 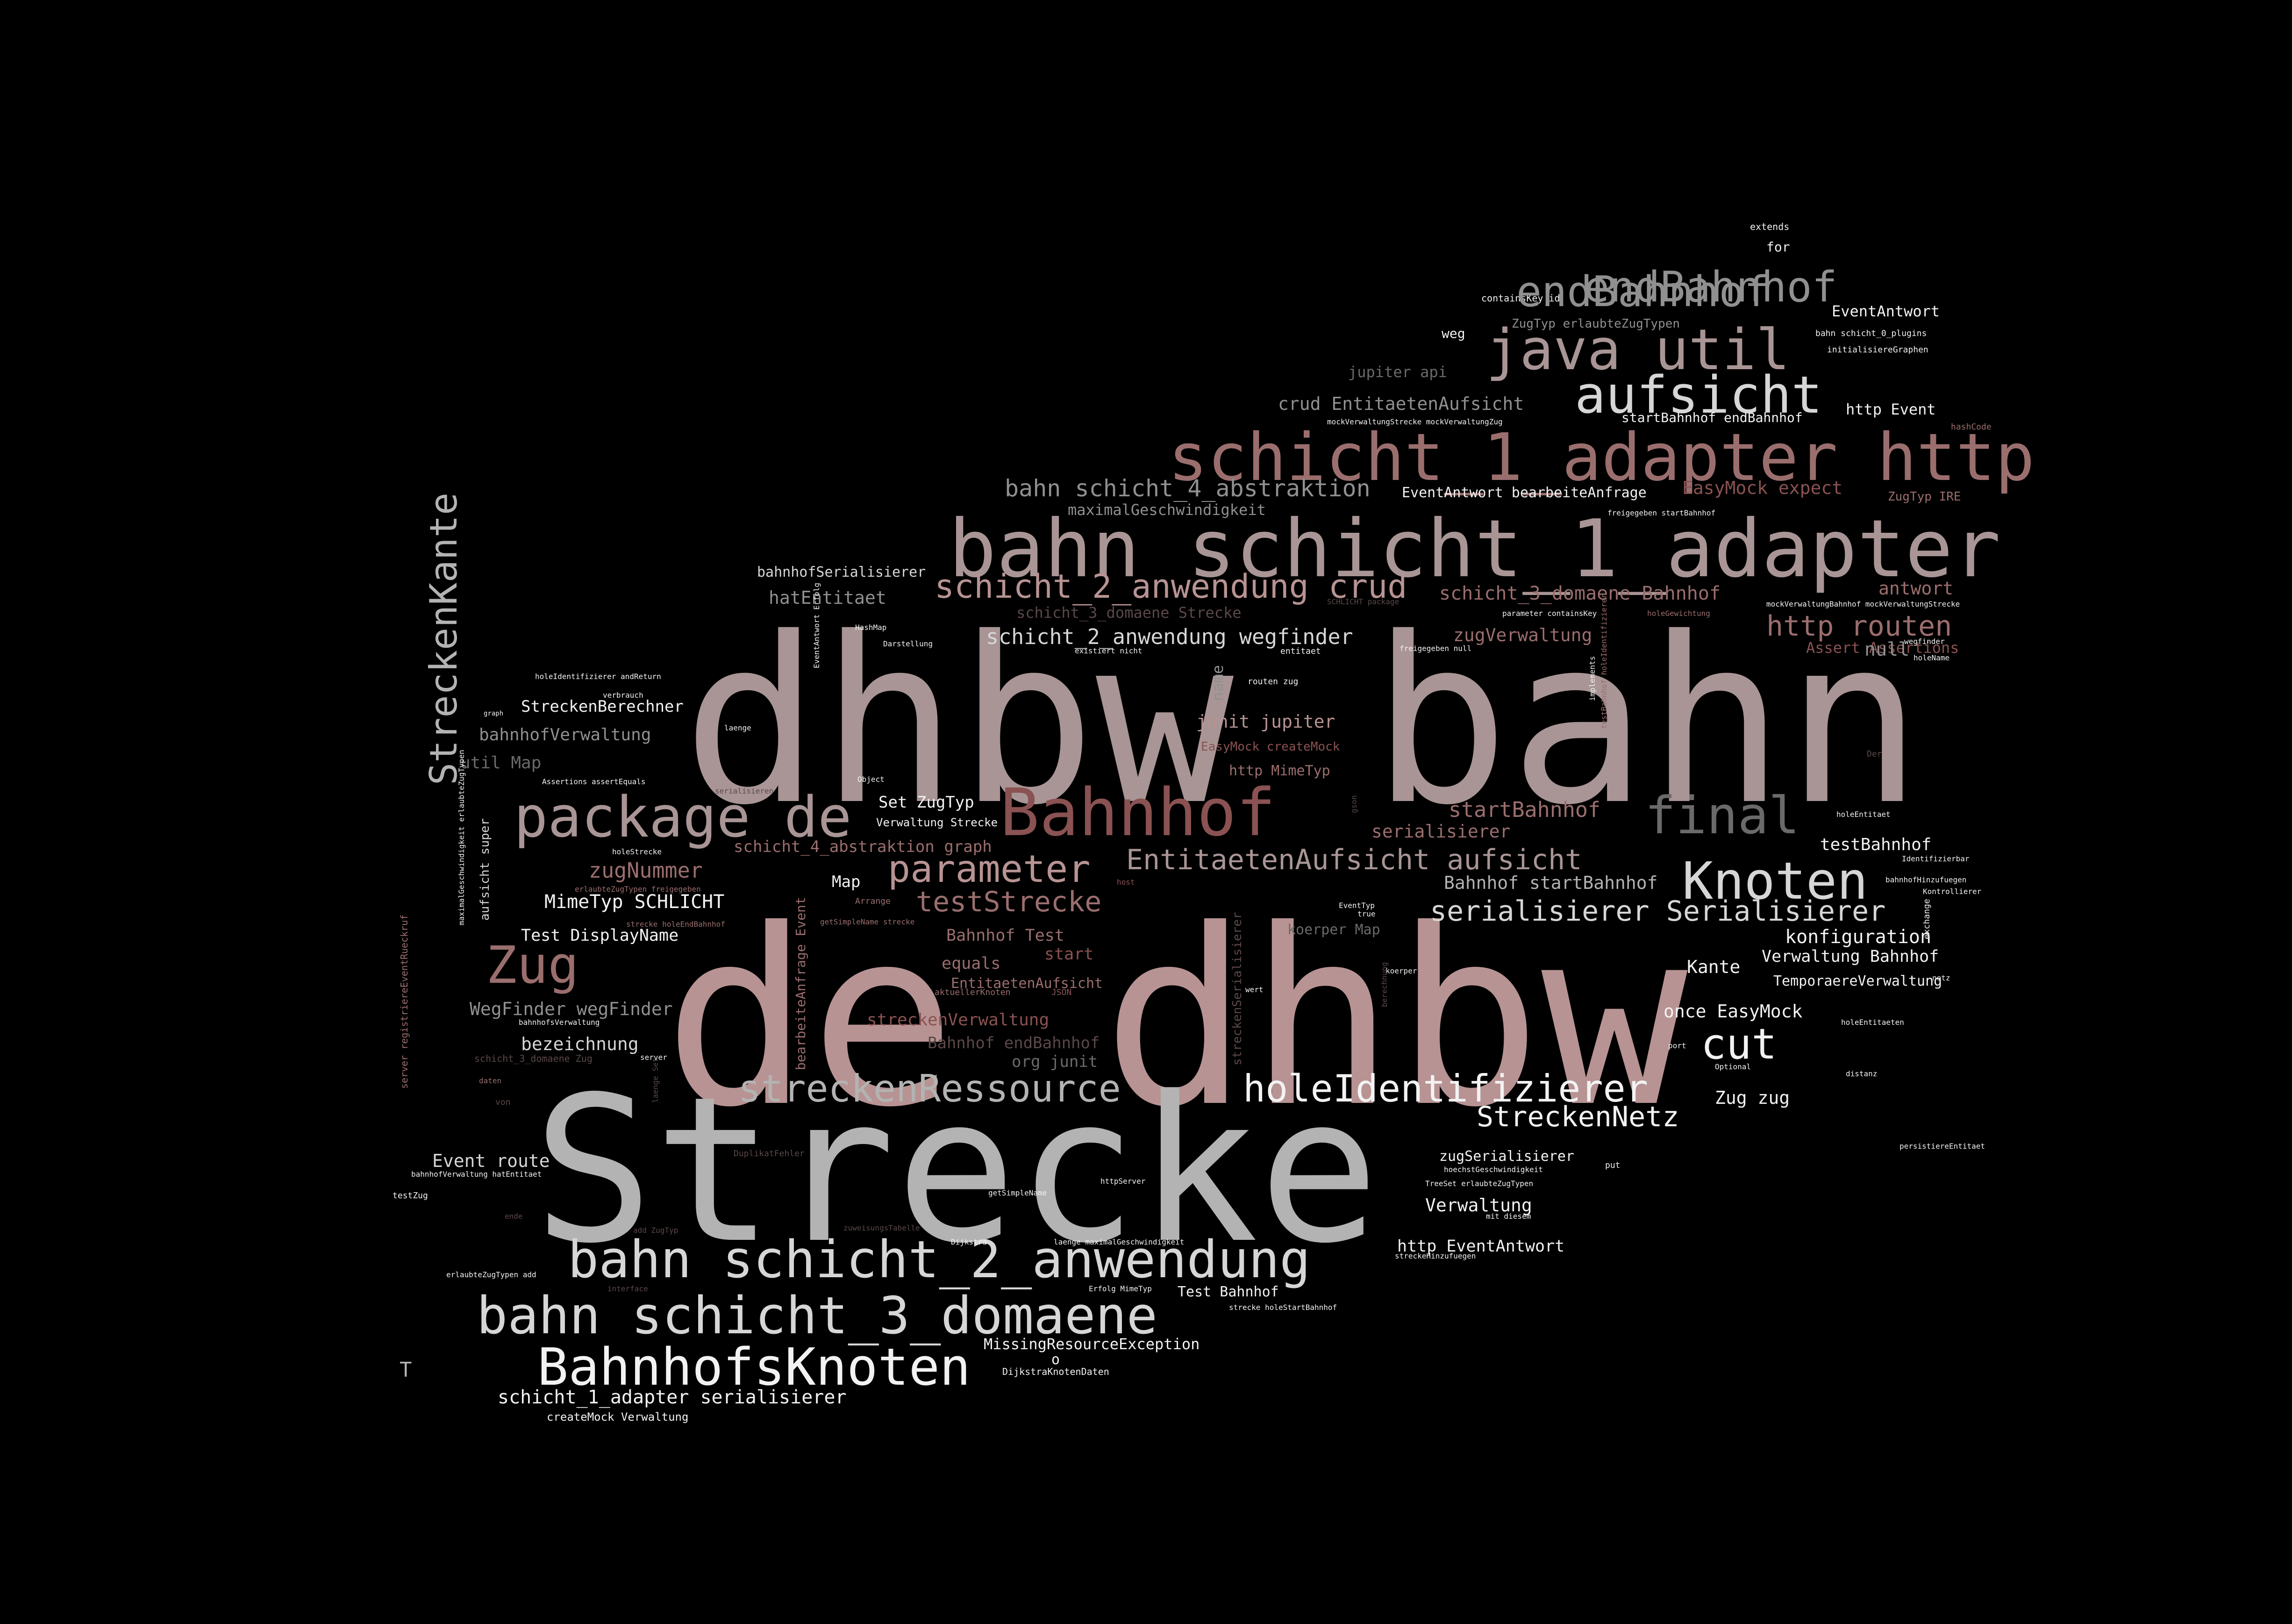 What do you see at coordinates (1481, 1246) in the screenshot?
I see `word-http-eventantwort: http EventAntwort` at bounding box center [1481, 1246].